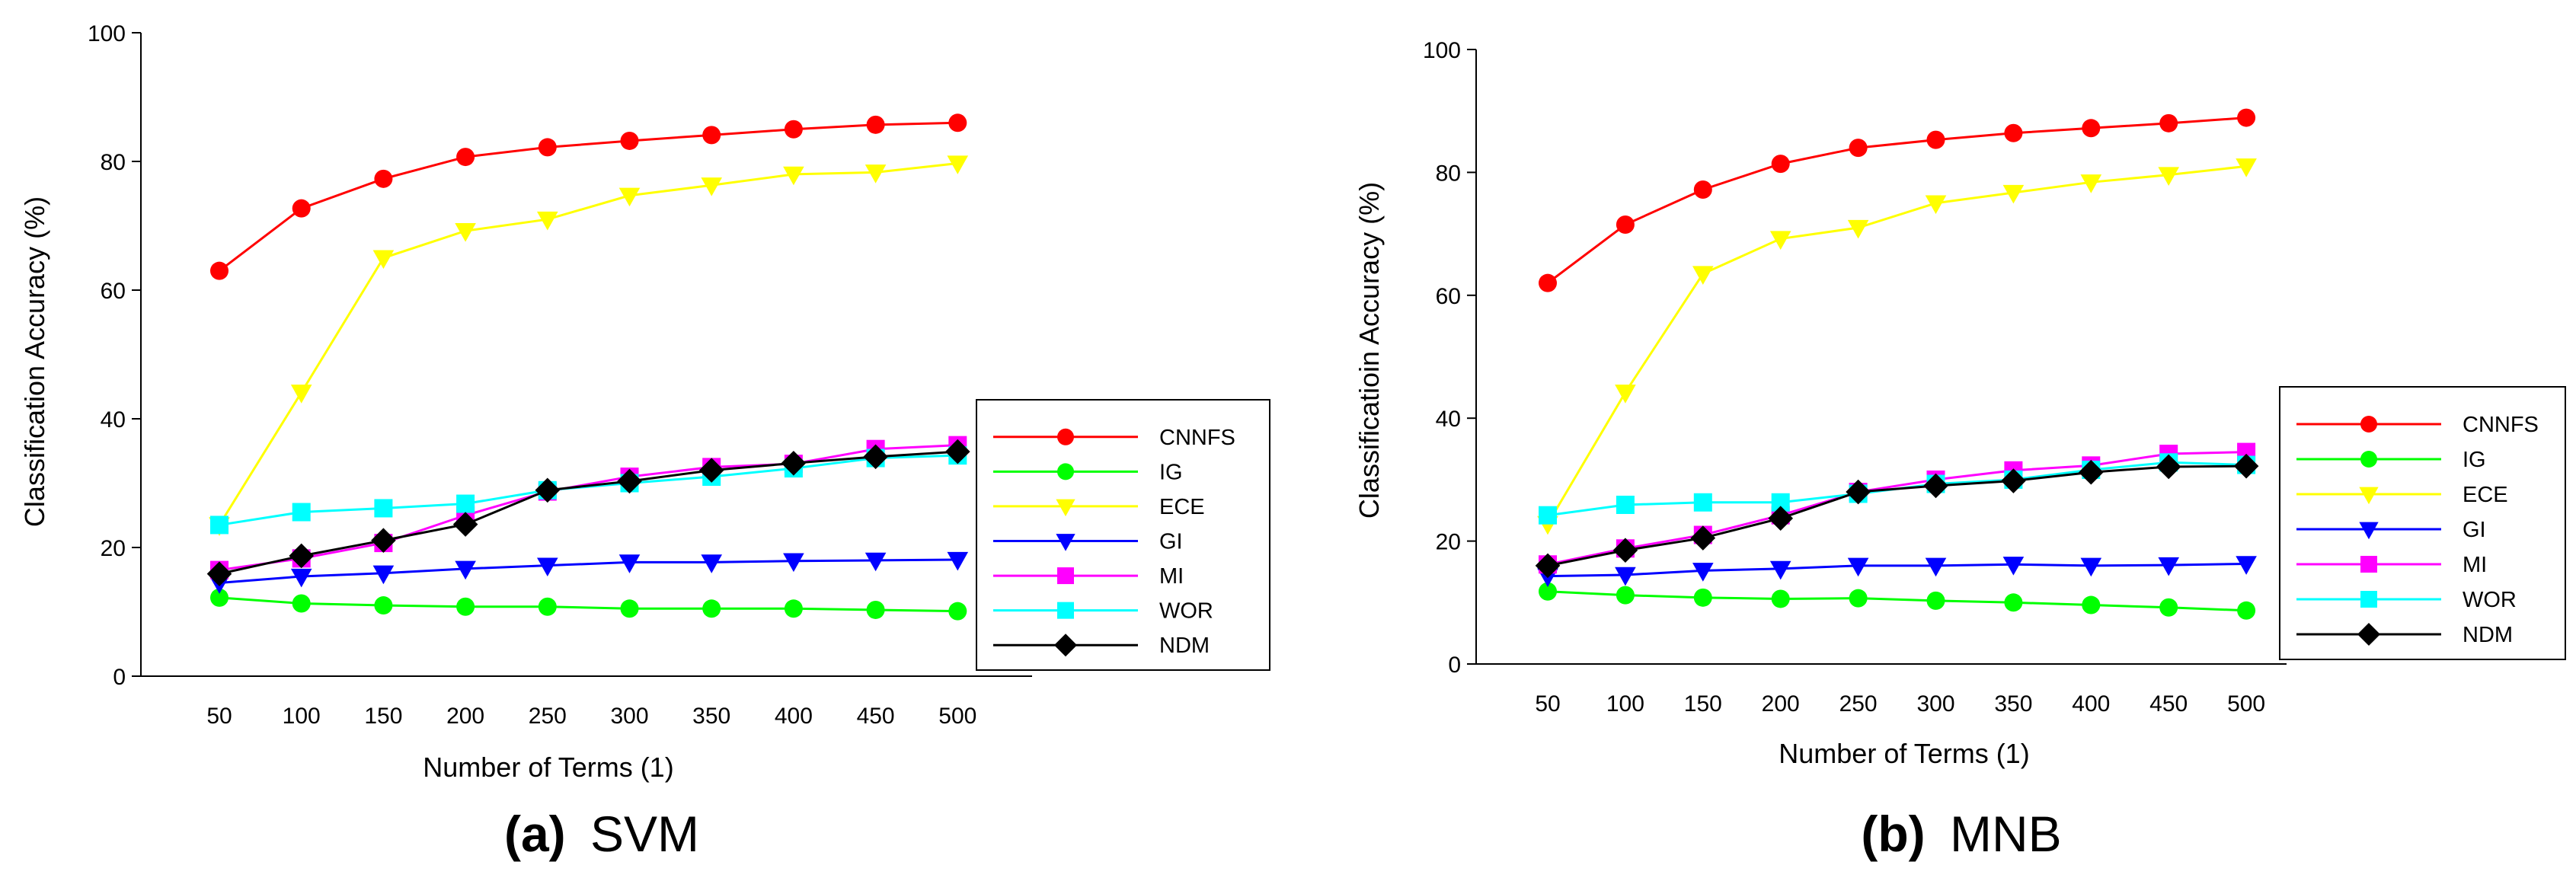 Image resolution: width=2576 pixels, height=881 pixels. What do you see at coordinates (1370, 350) in the screenshot?
I see `y-axis-label: Classificatioin Accuracy (%)` at bounding box center [1370, 350].